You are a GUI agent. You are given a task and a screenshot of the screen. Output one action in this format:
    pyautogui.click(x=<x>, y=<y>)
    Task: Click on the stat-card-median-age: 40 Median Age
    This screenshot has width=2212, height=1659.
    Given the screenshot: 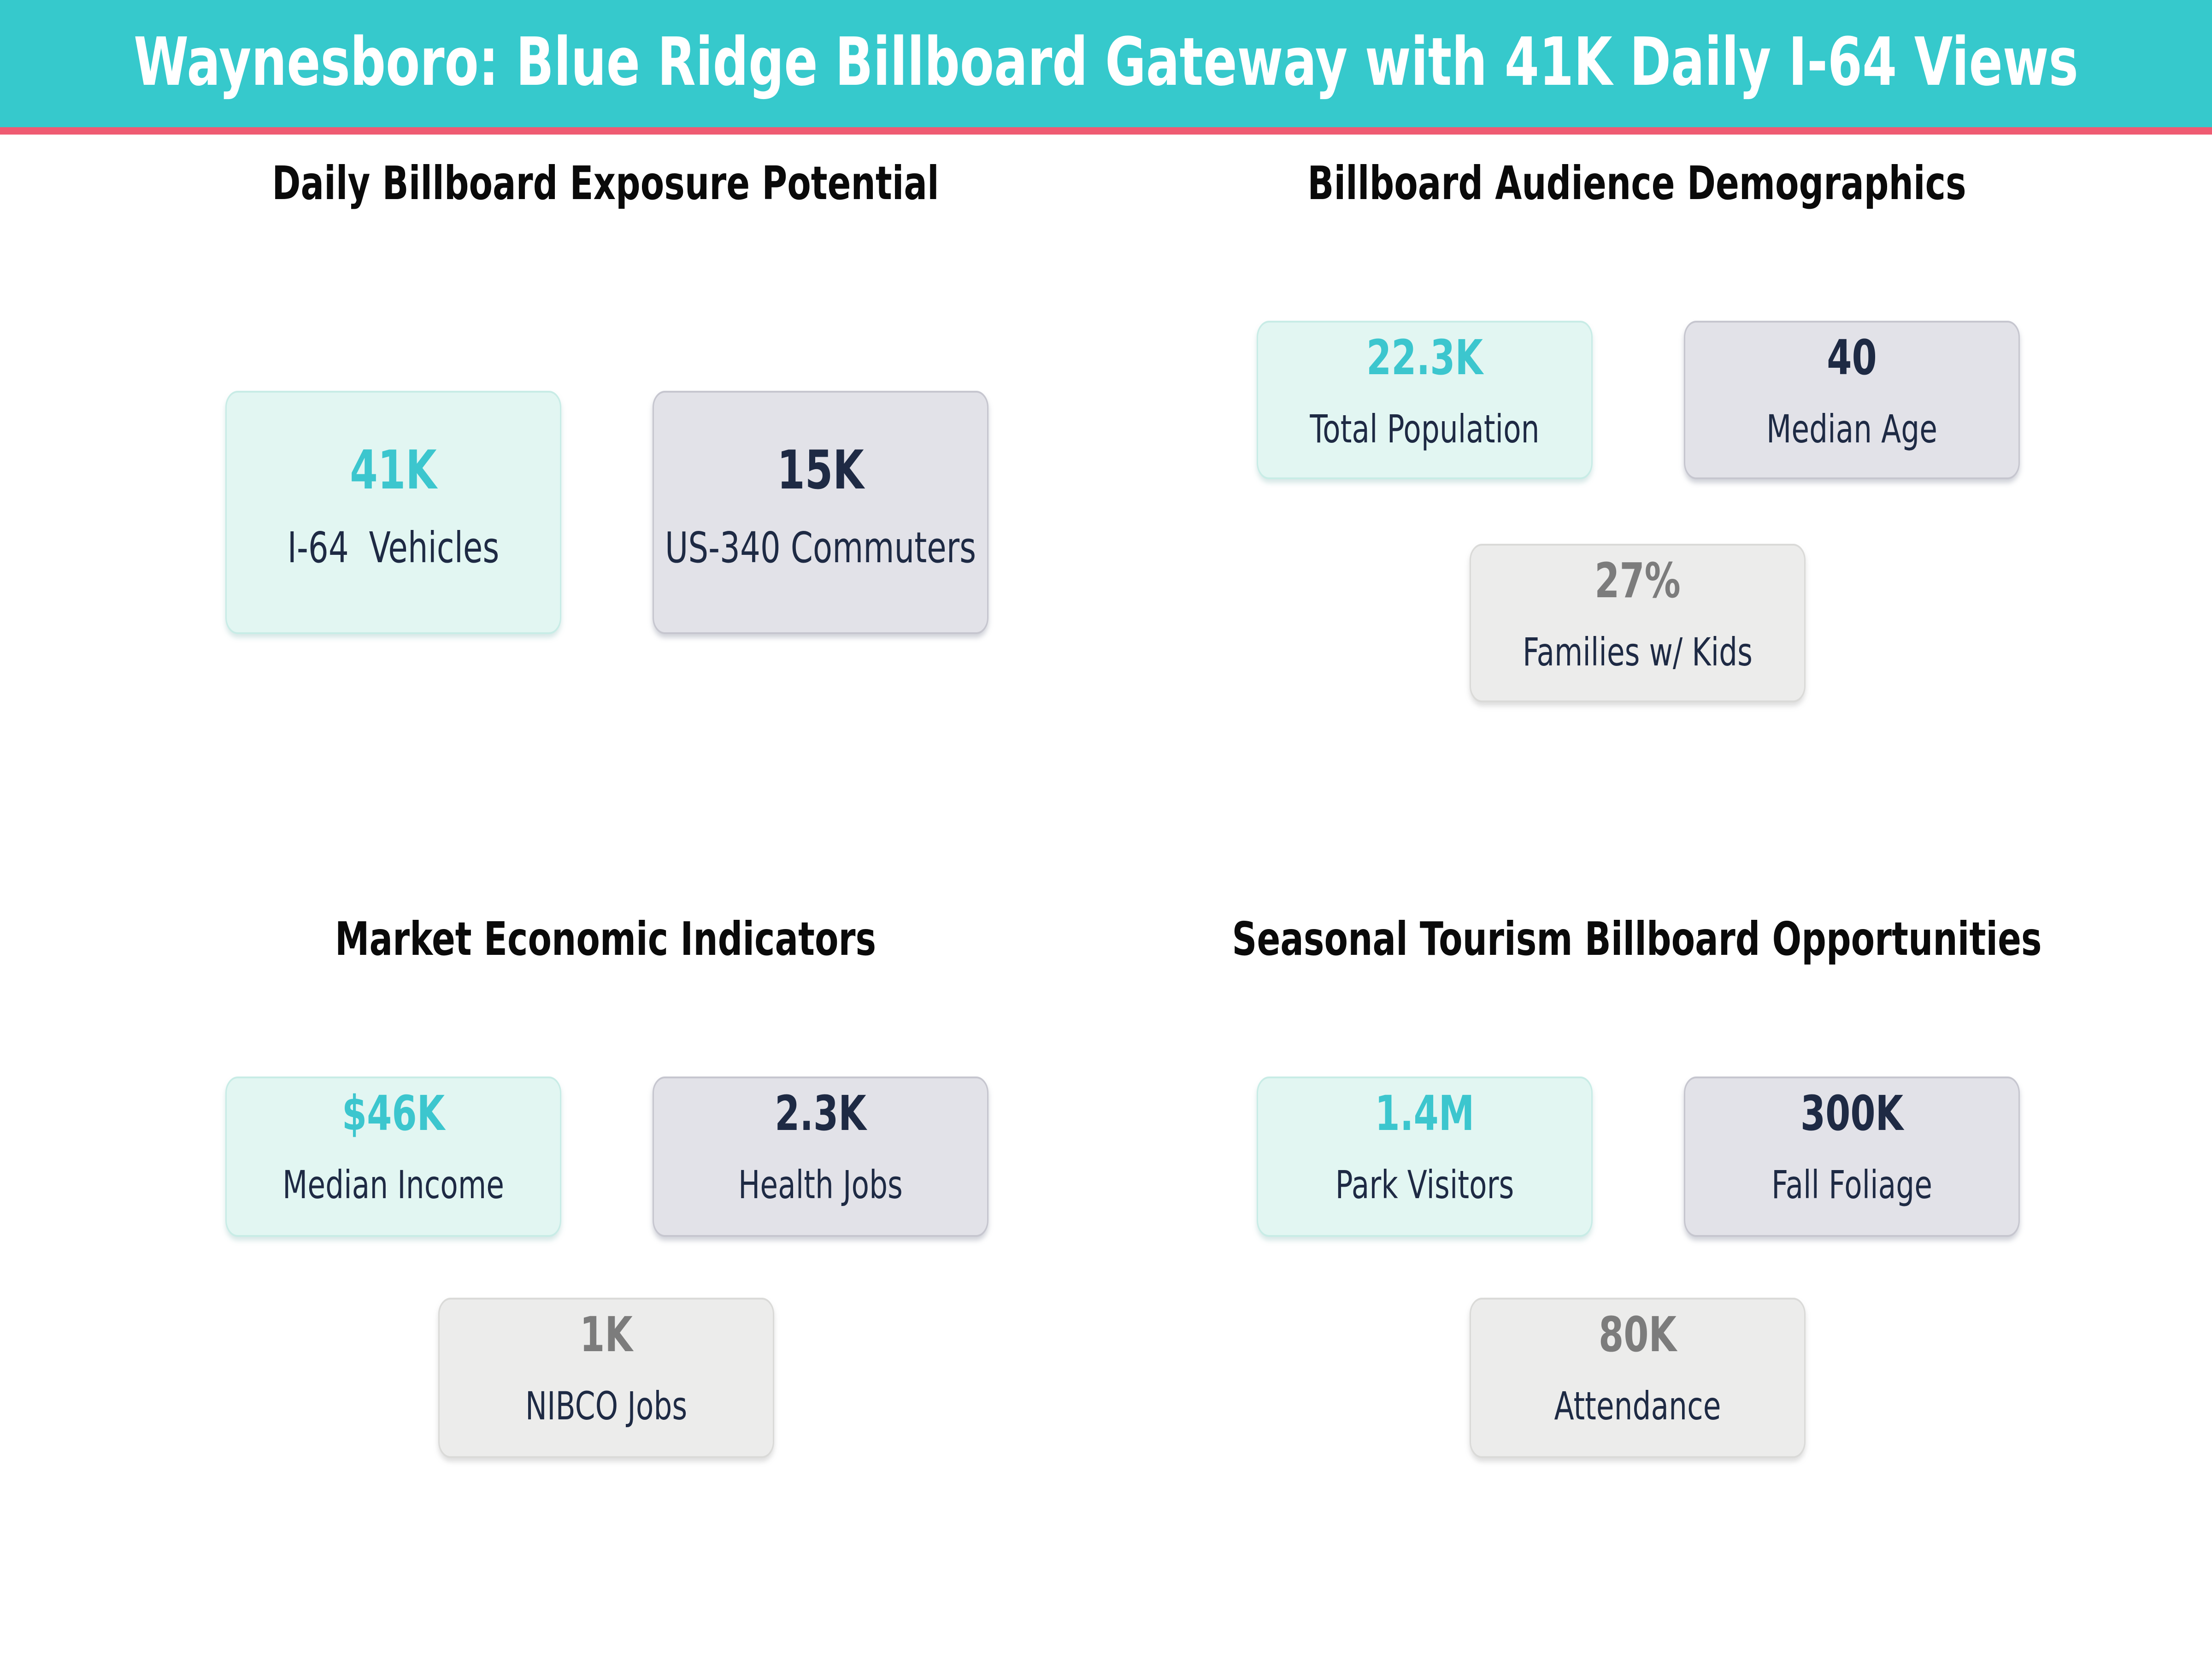 What is the action you would take?
    pyautogui.click(x=1852, y=400)
    